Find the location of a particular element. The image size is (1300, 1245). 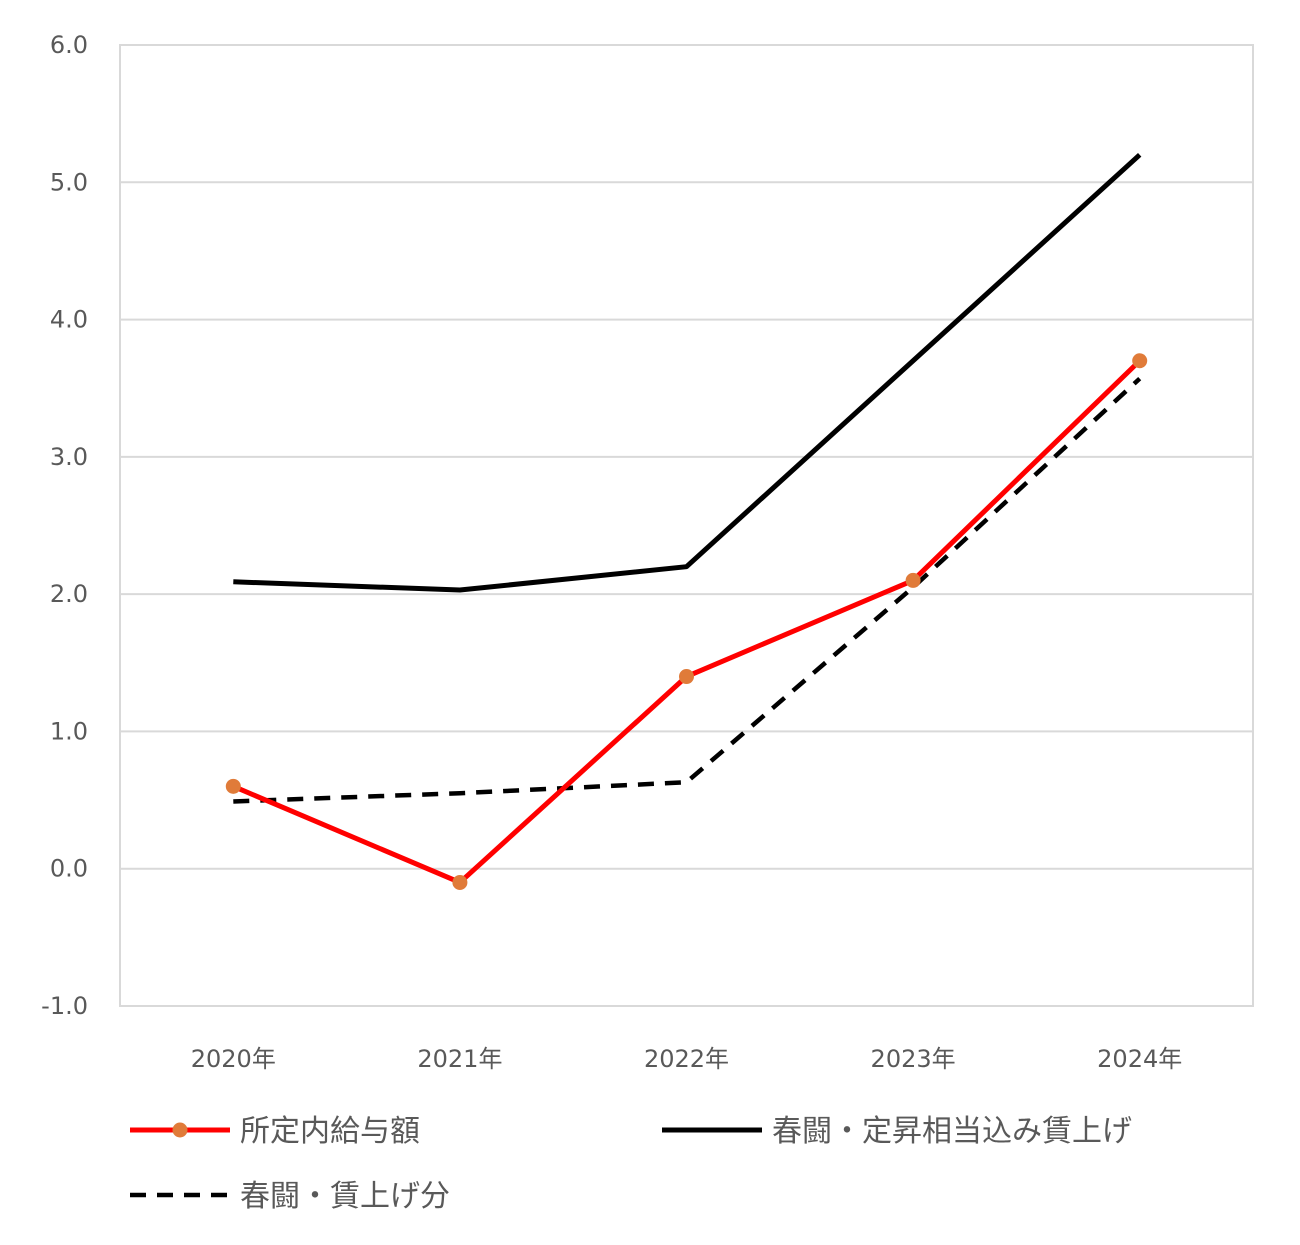

x-axis-ticks: 2020年 2021年 2022年 2023年 2024年 is located at coordinates (686, 1059).